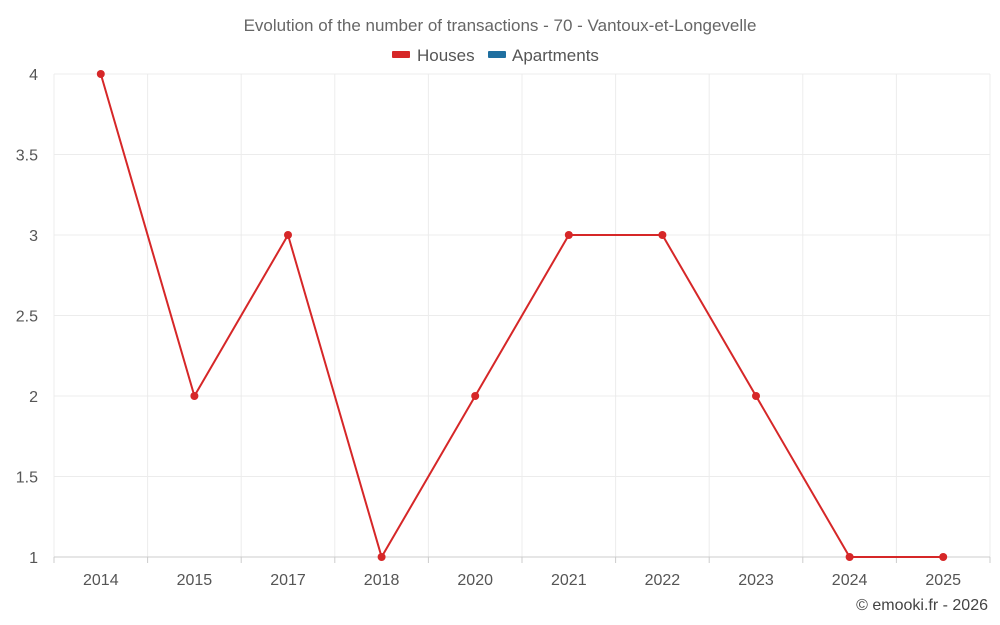  What do you see at coordinates (27, 478) in the screenshot?
I see `y-tick-label: 1.5` at bounding box center [27, 478].